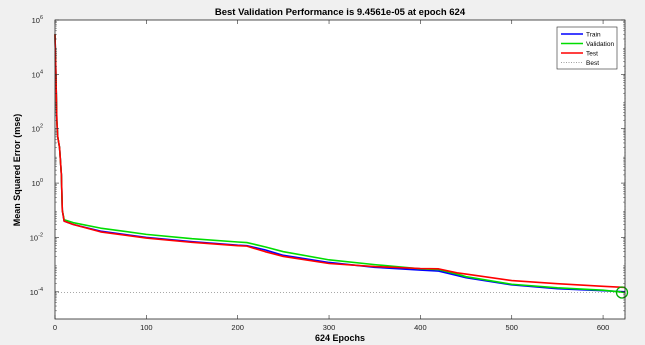 Image resolution: width=645 pixels, height=345 pixels. What do you see at coordinates (511, 327) in the screenshot?
I see `x-tick-label: 500` at bounding box center [511, 327].